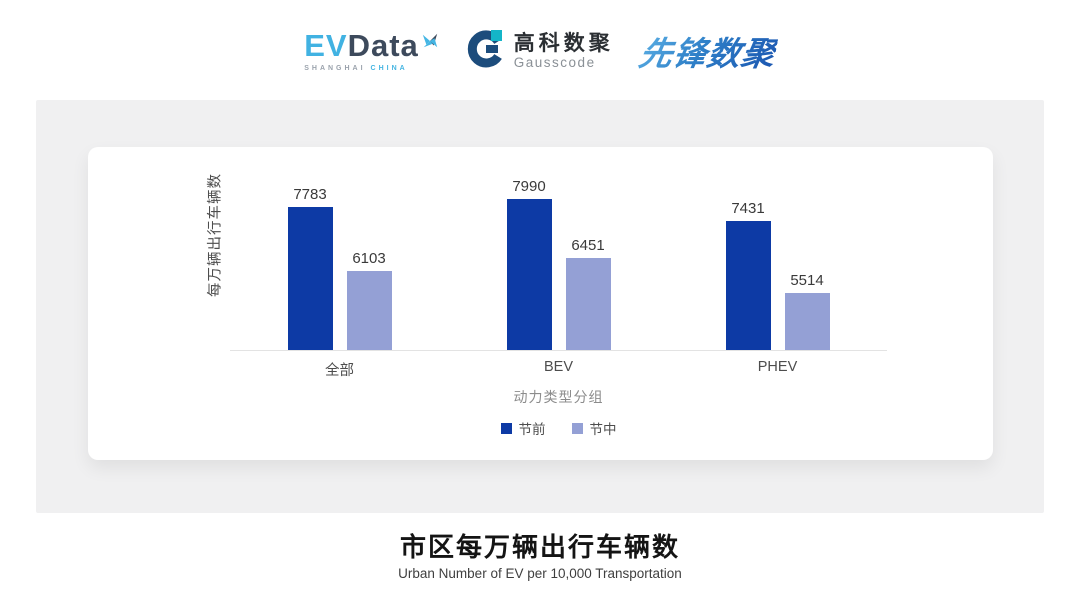 The image size is (1080, 608). Describe the element at coordinates (748, 285) in the screenshot. I see `bar-节前-PHEV` at that location.